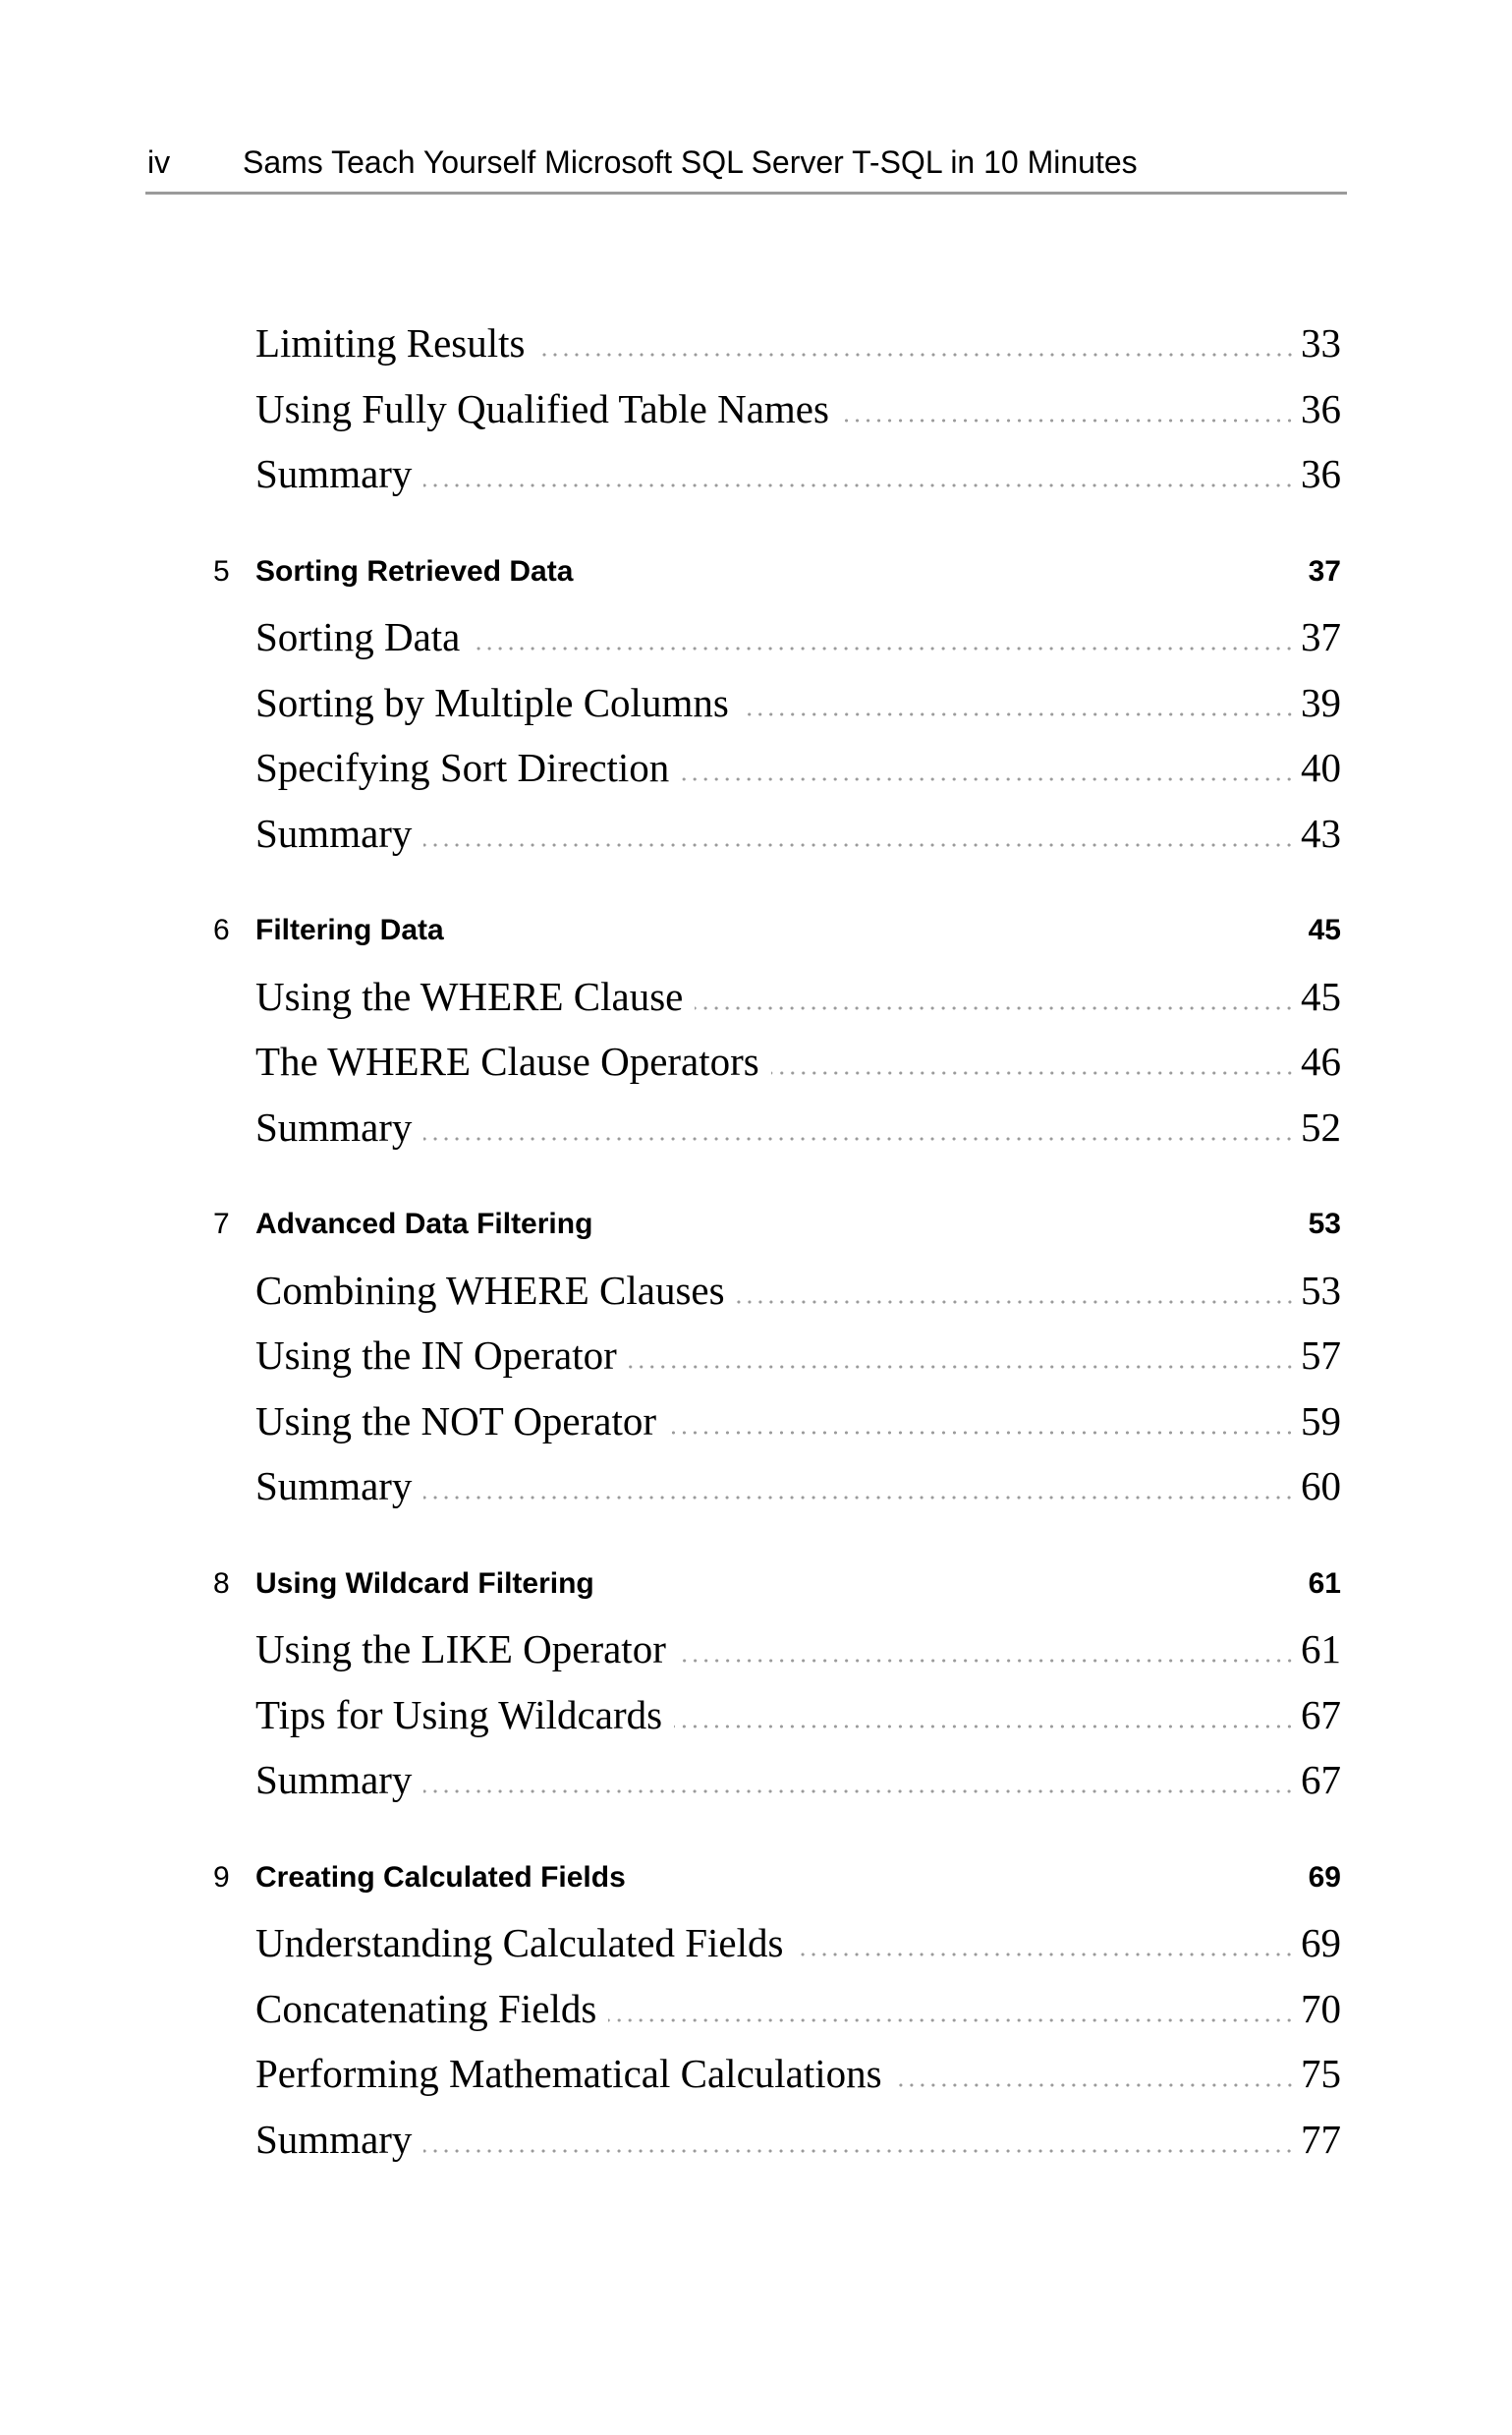 The width and height of the screenshot is (1512, 2435). What do you see at coordinates (777, 572) in the screenshot?
I see `toc-chapter-heading: 5 Sorting Retrieved Data 37` at bounding box center [777, 572].